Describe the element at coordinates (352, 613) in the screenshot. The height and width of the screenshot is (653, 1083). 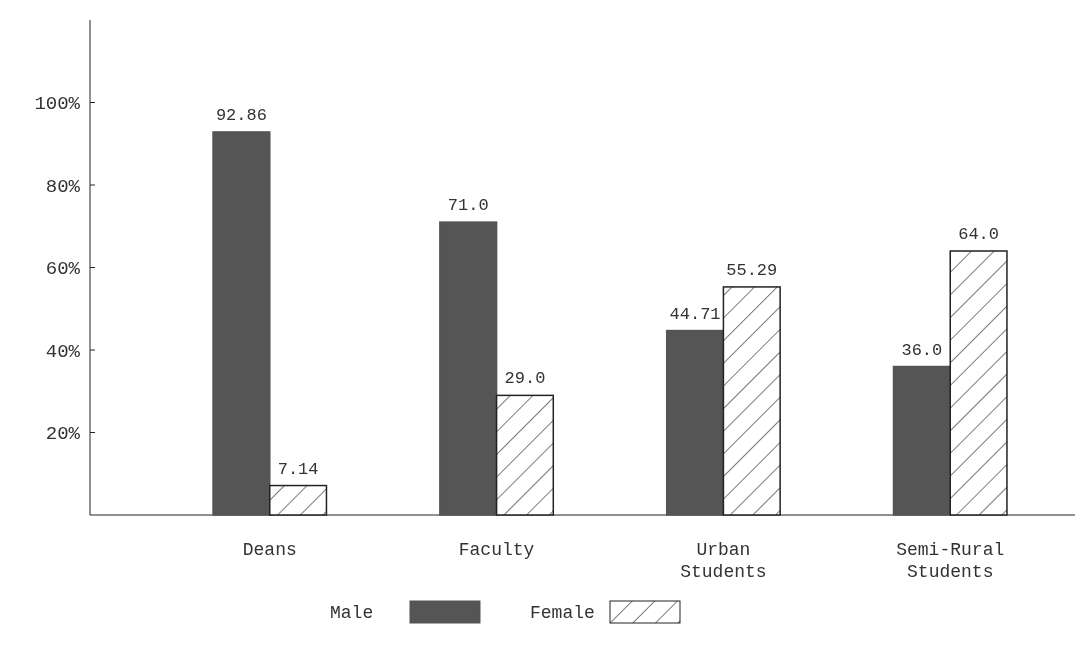
I see `legend-label: Male` at that location.